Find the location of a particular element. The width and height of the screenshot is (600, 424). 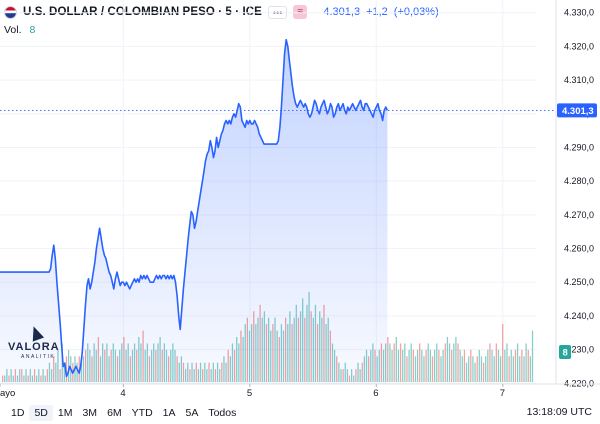

timeframe-button-5d: 5D is located at coordinates (41, 413).